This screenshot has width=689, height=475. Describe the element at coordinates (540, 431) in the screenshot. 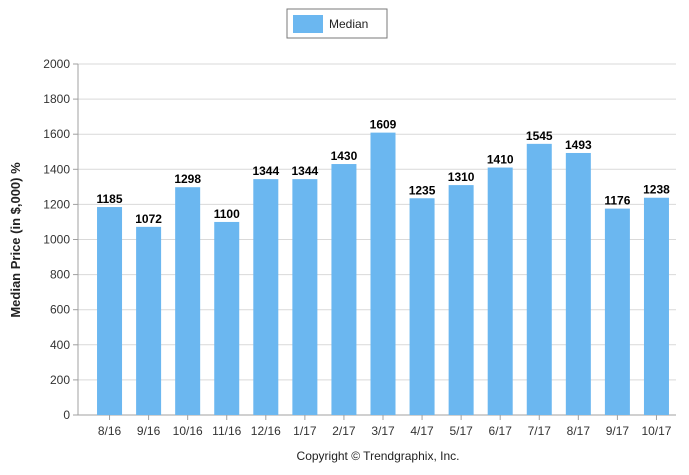

I see `x-tick-label: 7/17` at that location.